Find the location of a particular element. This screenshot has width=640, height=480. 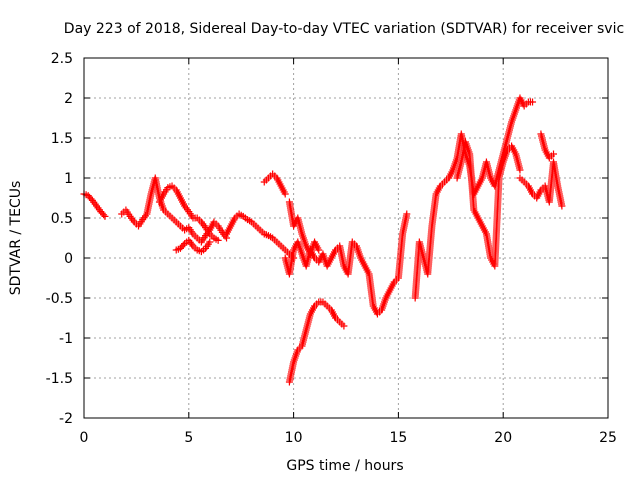

y-tick-label: -1.5 is located at coordinates (59, 379).